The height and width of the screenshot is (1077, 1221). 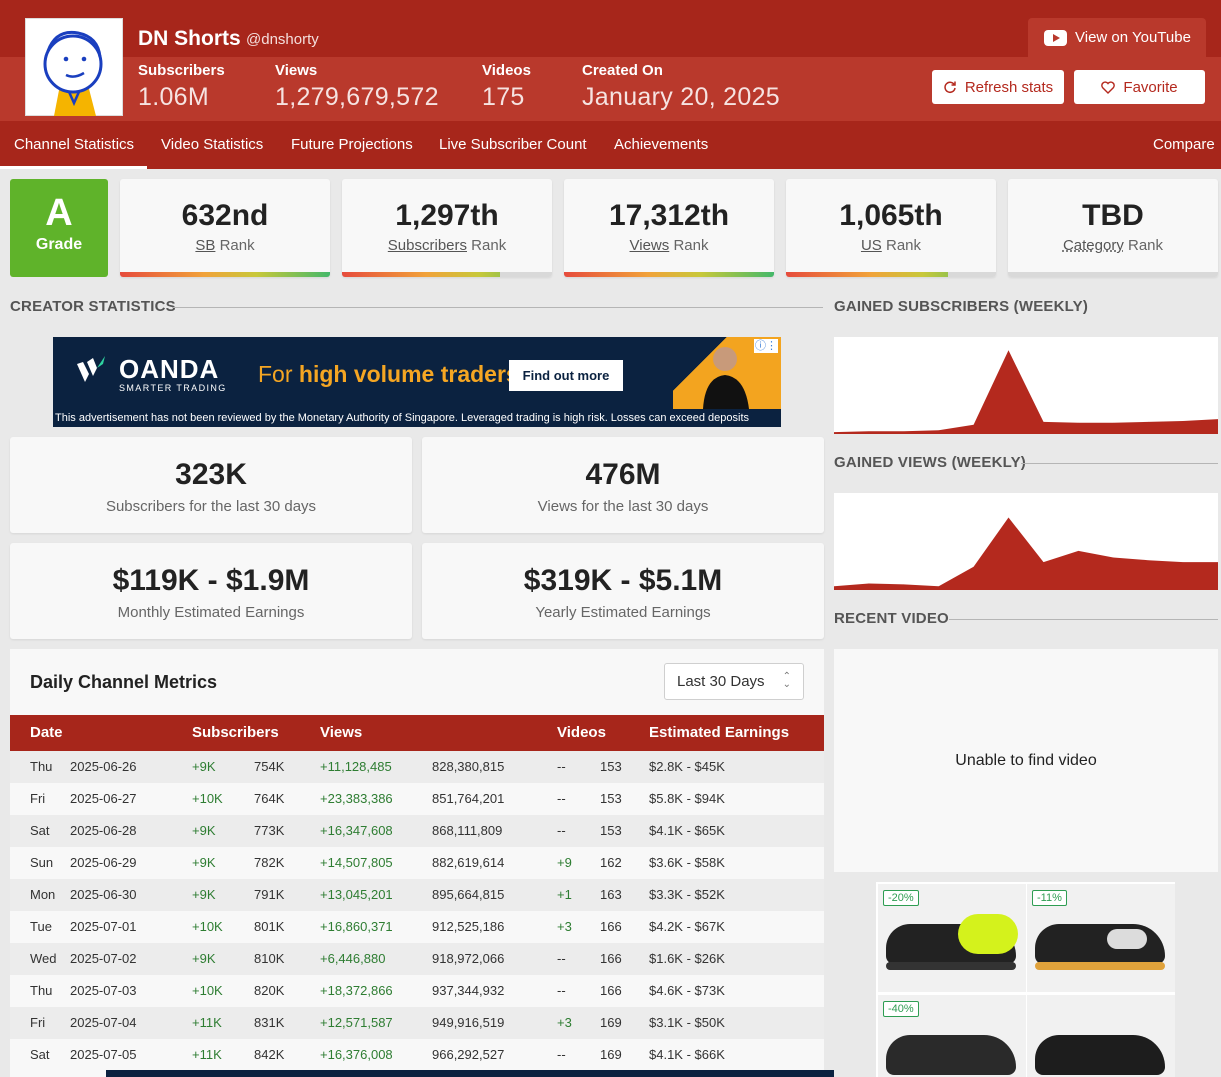 What do you see at coordinates (721, 681) in the screenshot?
I see `range-select-value: Last 30 Days` at bounding box center [721, 681].